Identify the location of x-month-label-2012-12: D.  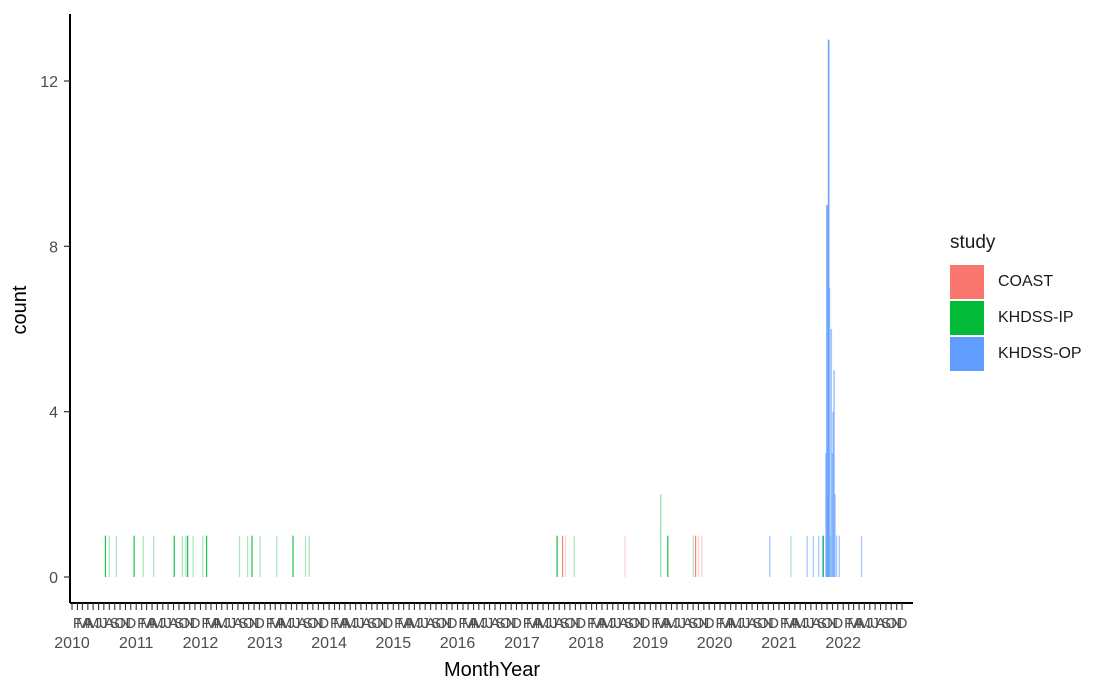
(259, 623).